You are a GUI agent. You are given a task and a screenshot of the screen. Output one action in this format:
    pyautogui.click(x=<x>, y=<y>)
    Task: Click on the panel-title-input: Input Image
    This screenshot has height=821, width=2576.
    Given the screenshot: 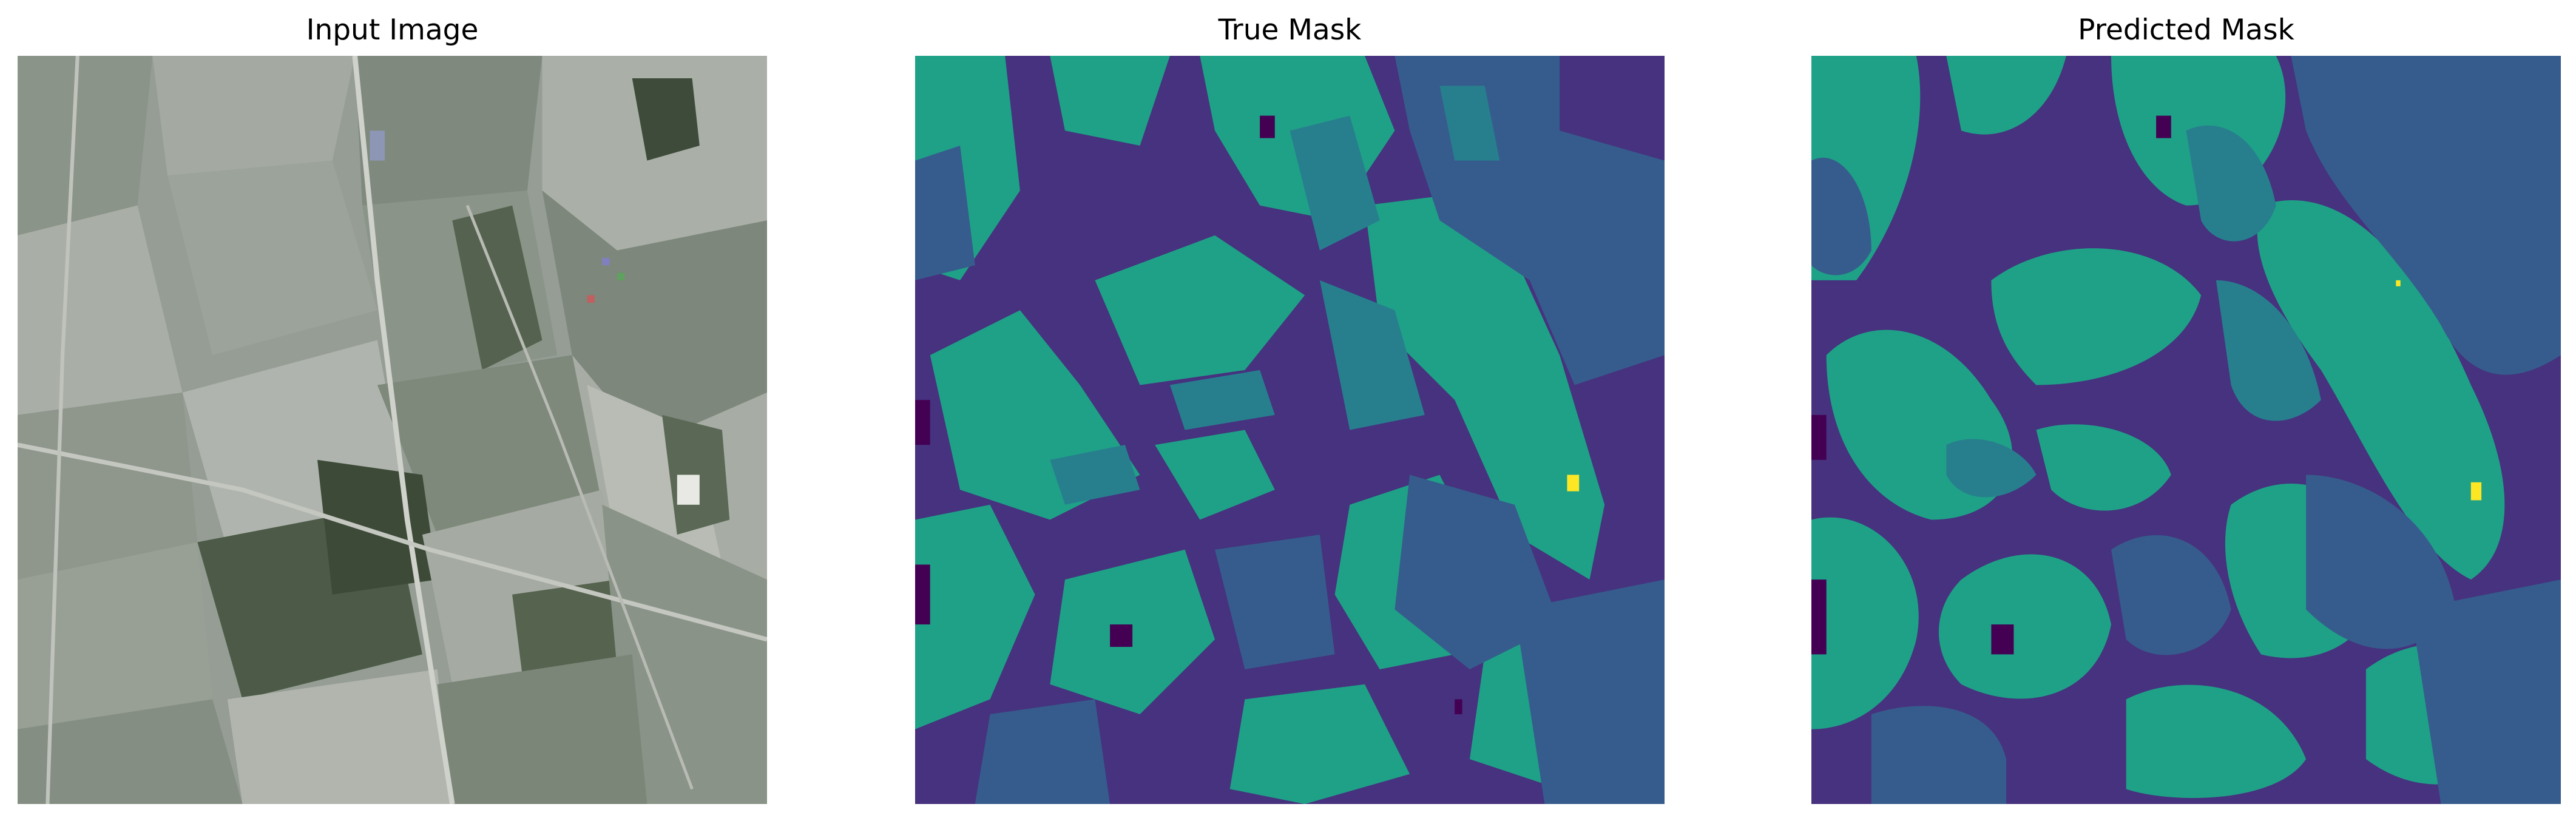 What is the action you would take?
    pyautogui.click(x=392, y=30)
    